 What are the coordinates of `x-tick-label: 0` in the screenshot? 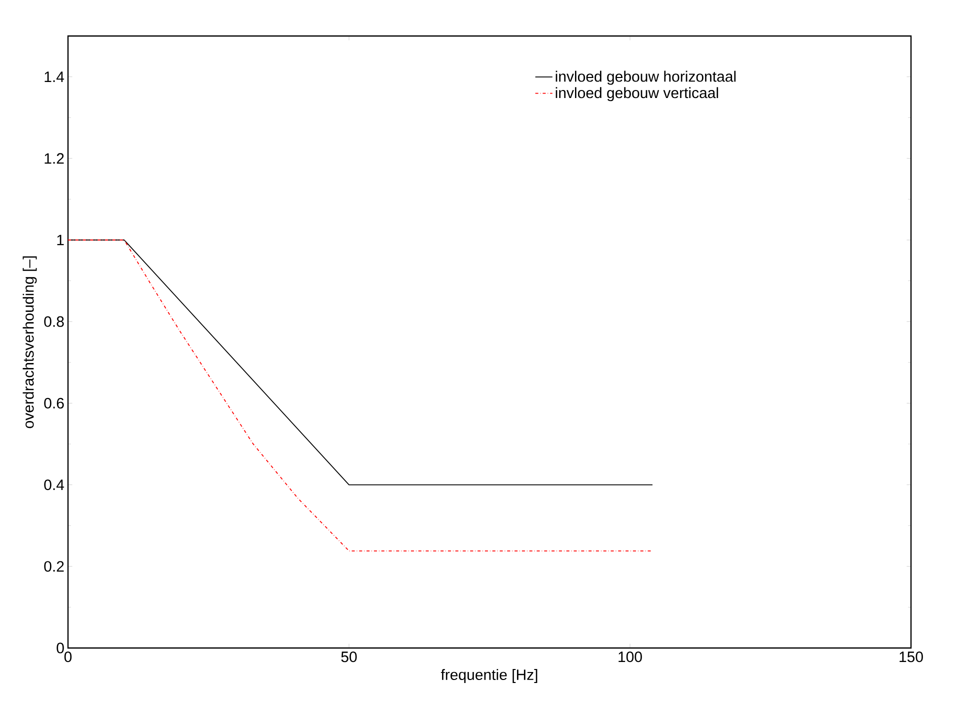 It's located at (68, 657).